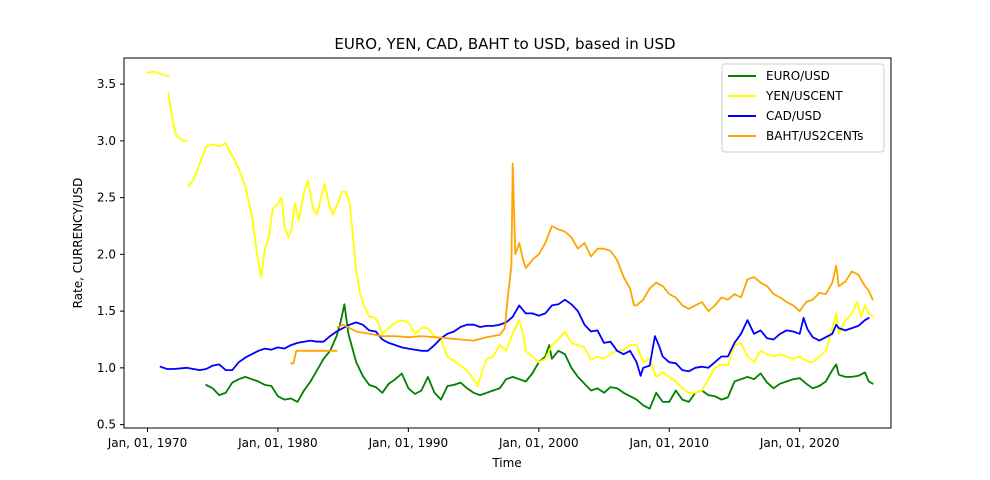 Image resolution: width=990 pixels, height=480 pixels. What do you see at coordinates (538, 443) in the screenshot?
I see `x-tick-label: Jan, 01, 2000` at bounding box center [538, 443].